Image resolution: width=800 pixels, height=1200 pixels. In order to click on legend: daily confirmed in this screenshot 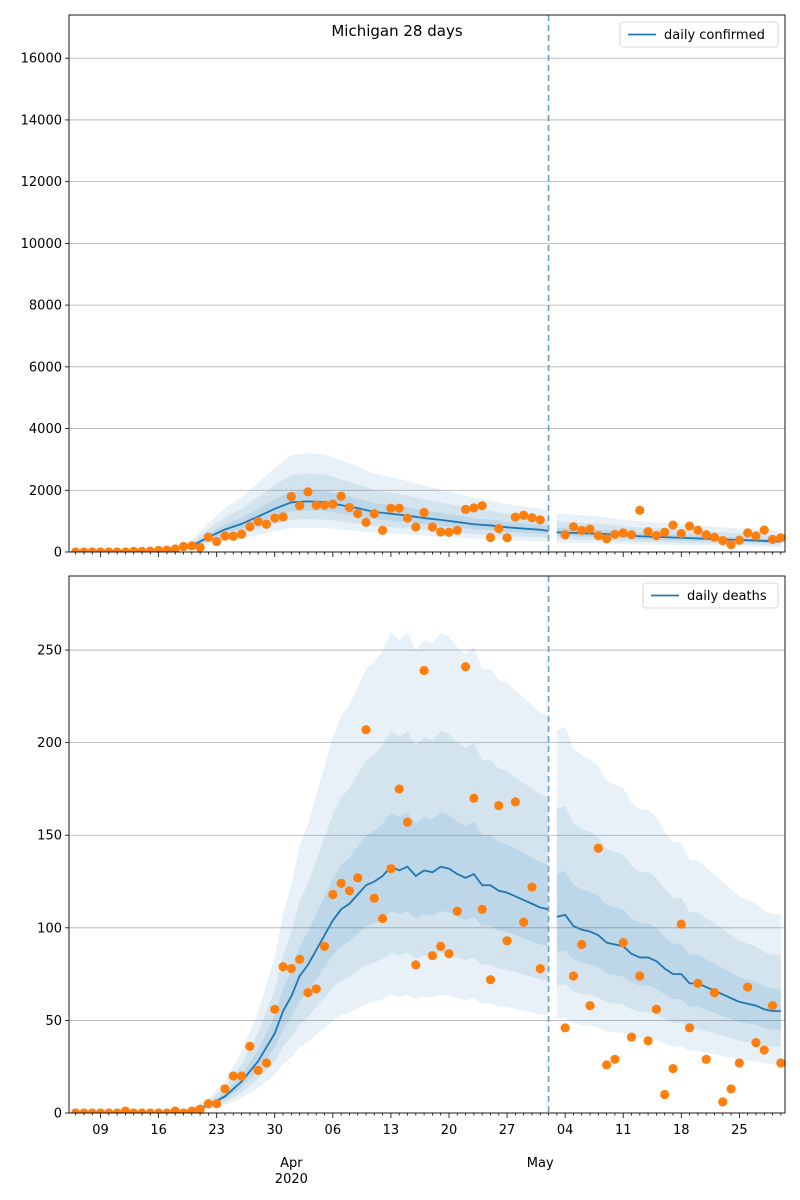, I will do `click(699, 34)`.